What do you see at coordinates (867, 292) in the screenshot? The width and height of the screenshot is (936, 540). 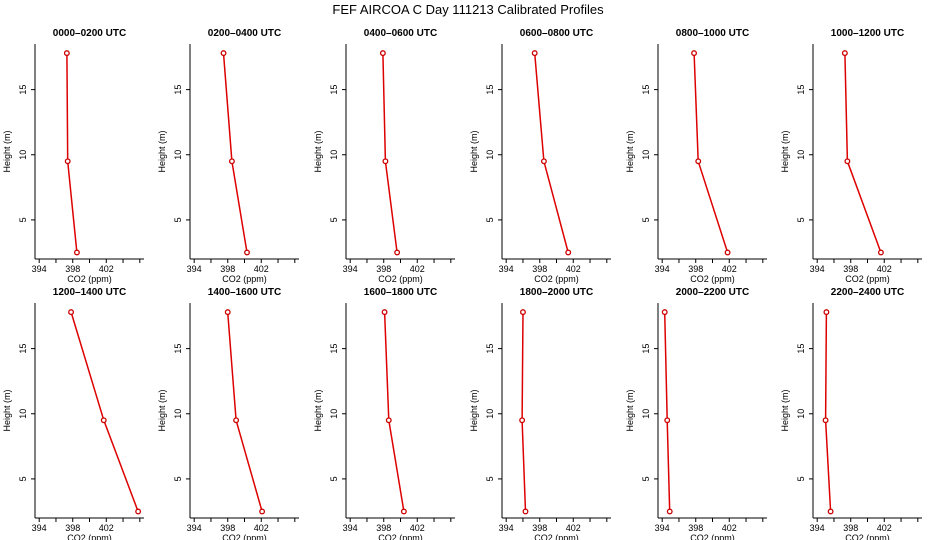 I see `panel-title: 2200–2400 UTC` at bounding box center [867, 292].